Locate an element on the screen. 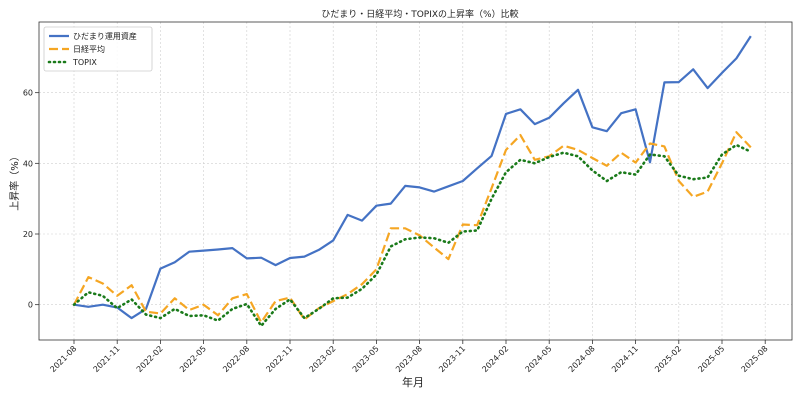  y-axis-label: 上昇率（%） is located at coordinates (14, 181).